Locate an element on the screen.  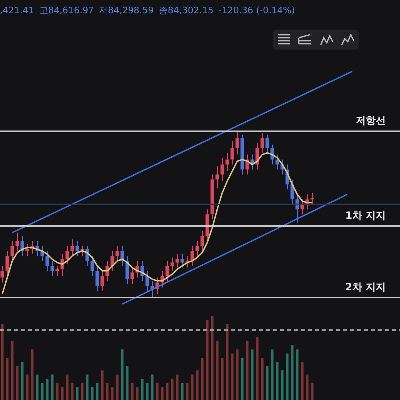
text: 저84,298.59 is located at coordinates (126, 11).